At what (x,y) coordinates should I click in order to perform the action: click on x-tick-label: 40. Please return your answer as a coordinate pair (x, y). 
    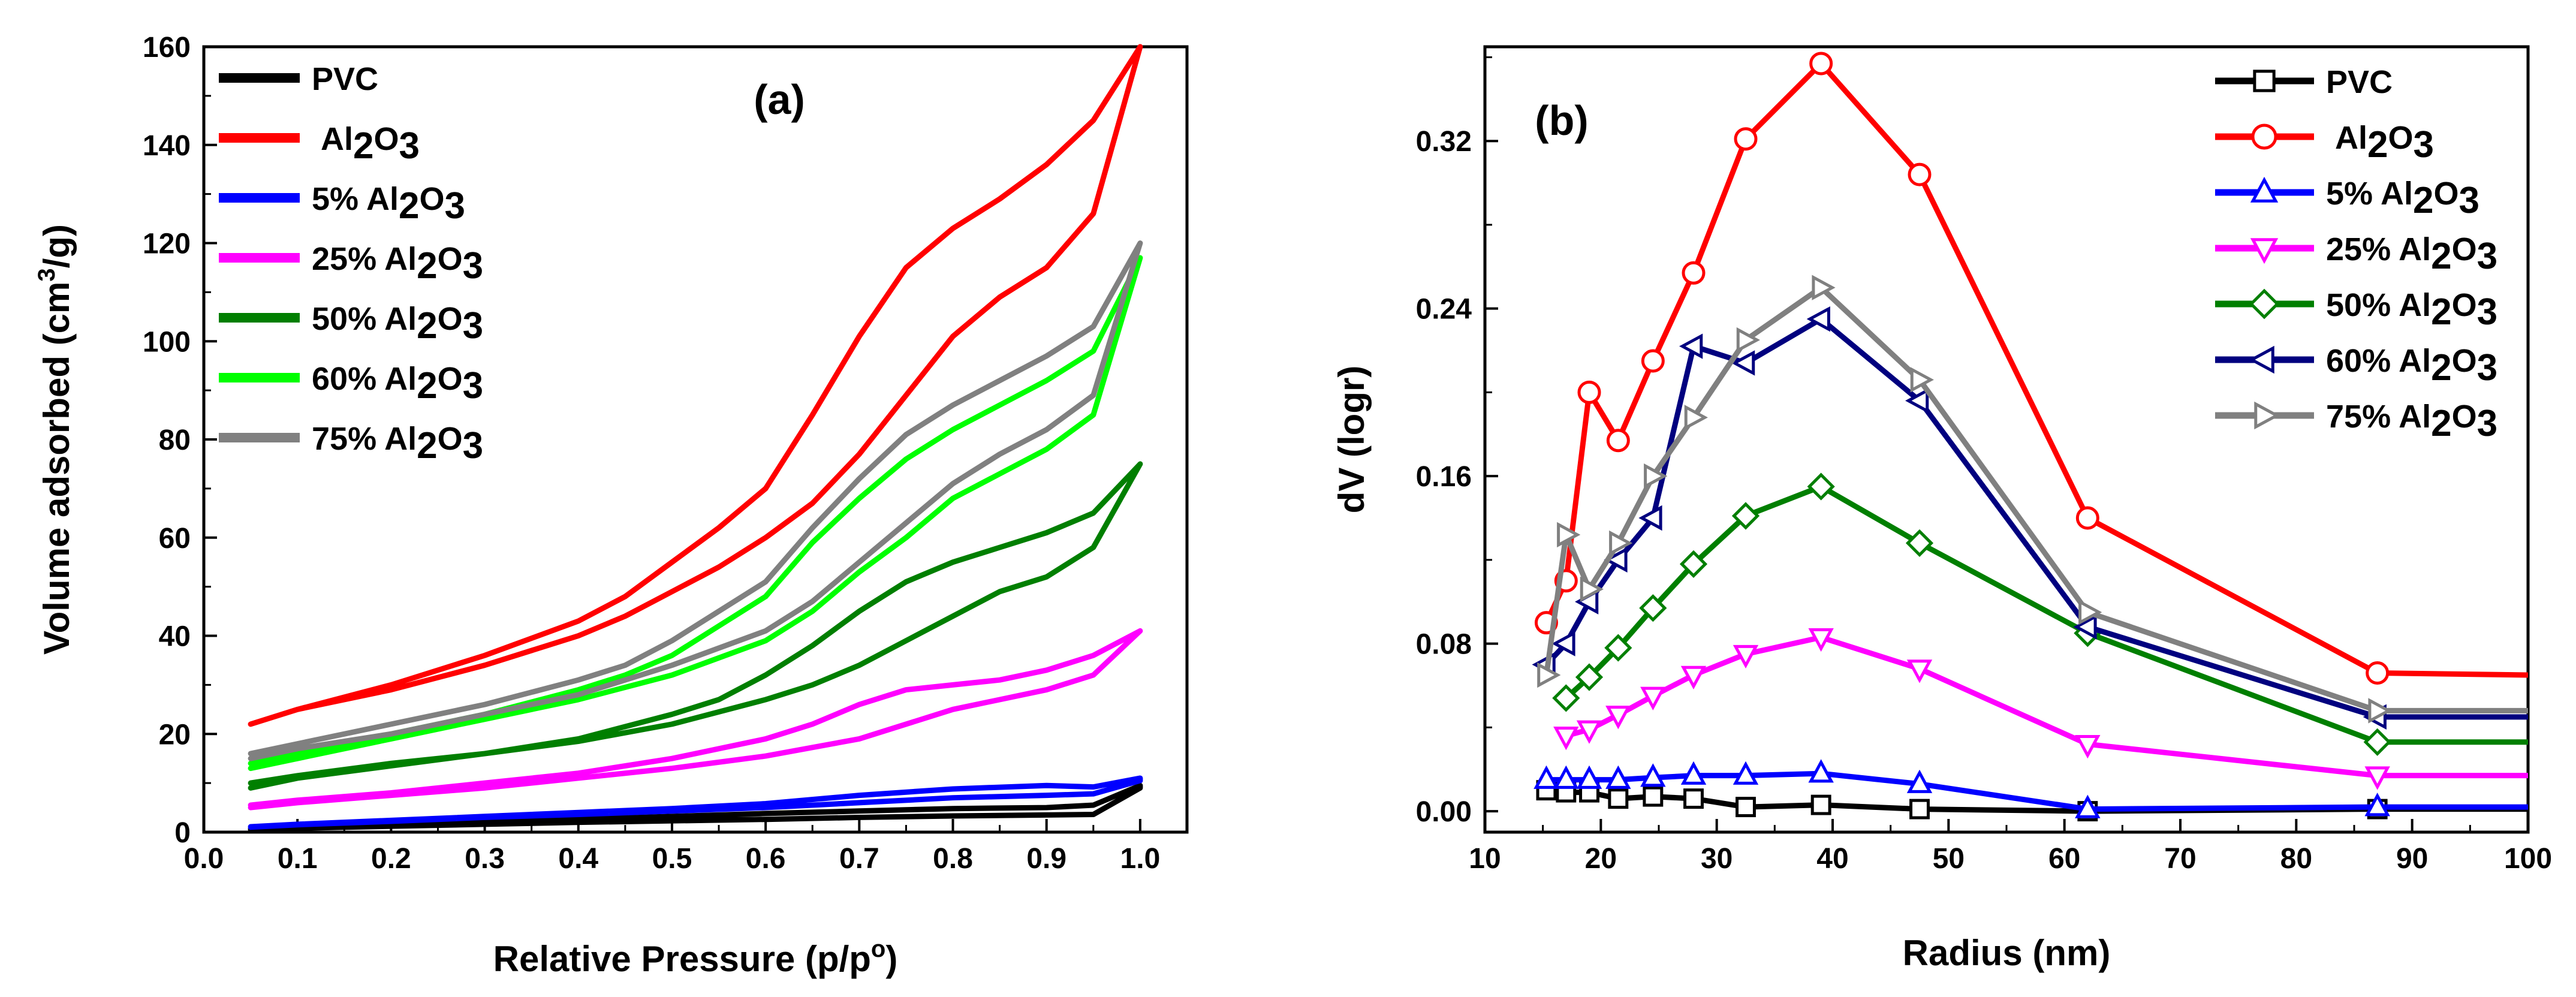
    Looking at the image, I should click on (1832, 859).